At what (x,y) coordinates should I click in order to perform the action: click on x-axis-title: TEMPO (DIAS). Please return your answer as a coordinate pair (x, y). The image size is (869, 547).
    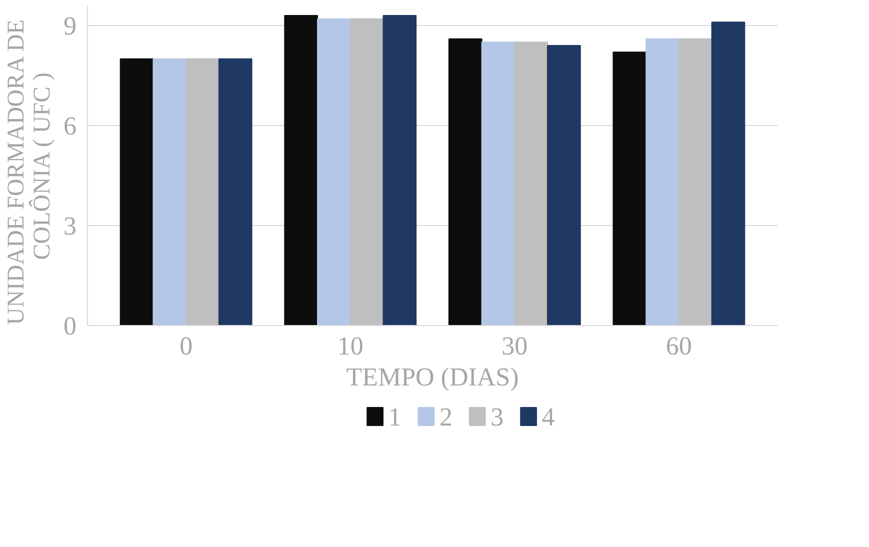
    Looking at the image, I should click on (432, 377).